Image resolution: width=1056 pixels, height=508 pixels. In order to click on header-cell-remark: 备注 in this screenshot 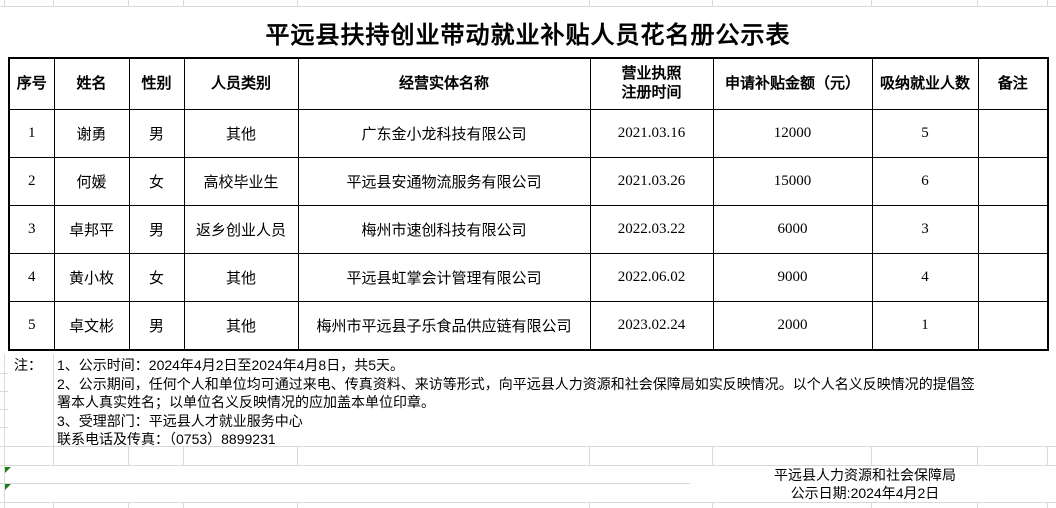, I will do `click(1013, 83)`.